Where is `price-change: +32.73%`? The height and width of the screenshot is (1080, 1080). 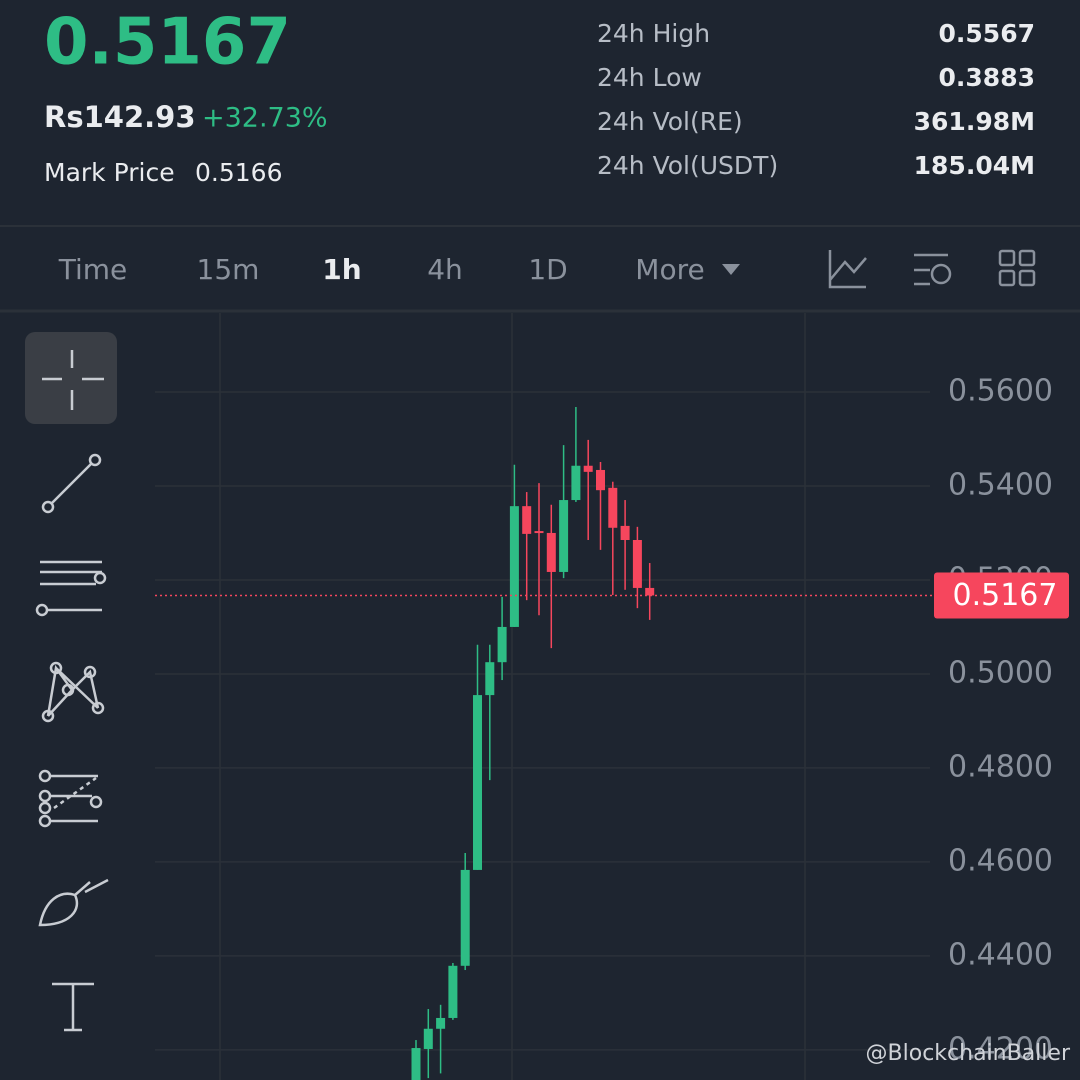 price-change: +32.73% is located at coordinates (265, 118).